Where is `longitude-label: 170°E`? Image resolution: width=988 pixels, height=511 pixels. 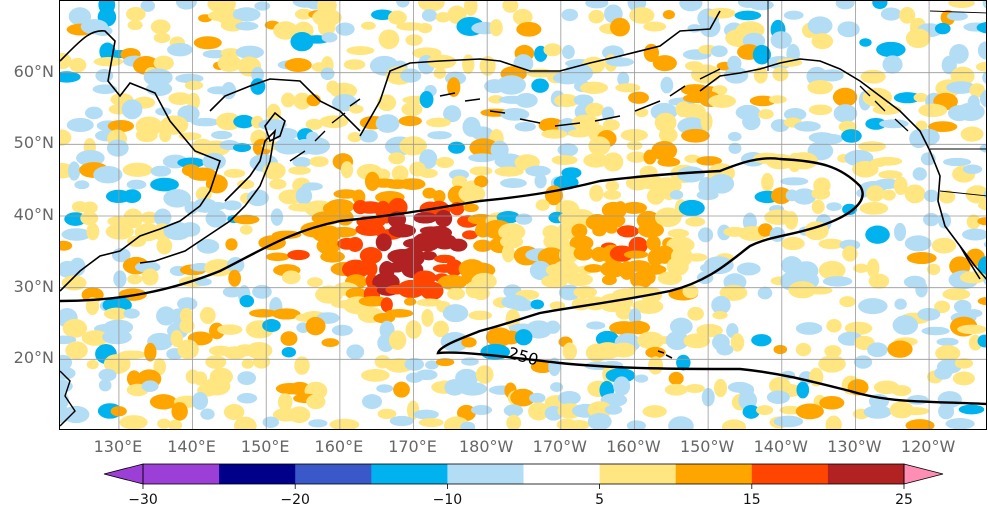
longitude-label: 170°E is located at coordinates (412, 446).